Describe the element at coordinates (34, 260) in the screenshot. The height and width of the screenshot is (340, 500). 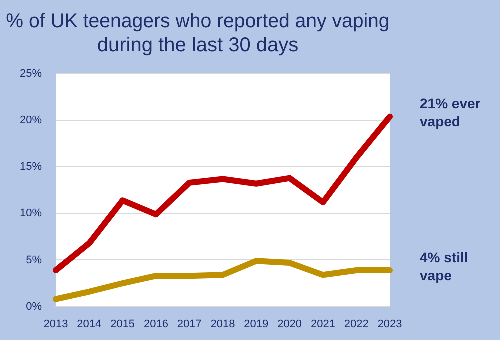
I see `y-tick-label: 5%` at that location.